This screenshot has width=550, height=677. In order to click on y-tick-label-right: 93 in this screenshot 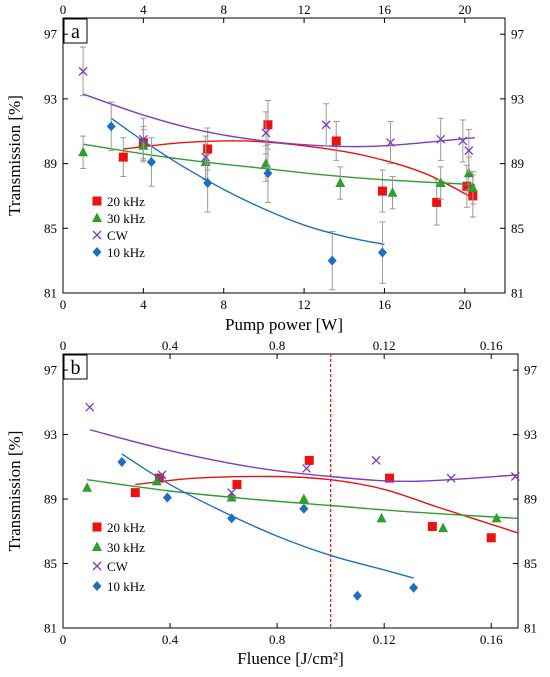, I will do `click(517, 98)`.